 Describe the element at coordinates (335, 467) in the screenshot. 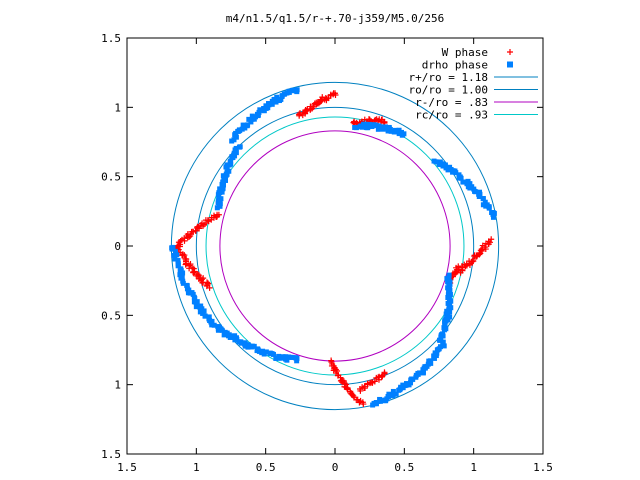

I see `x-tick-label: 0` at that location.